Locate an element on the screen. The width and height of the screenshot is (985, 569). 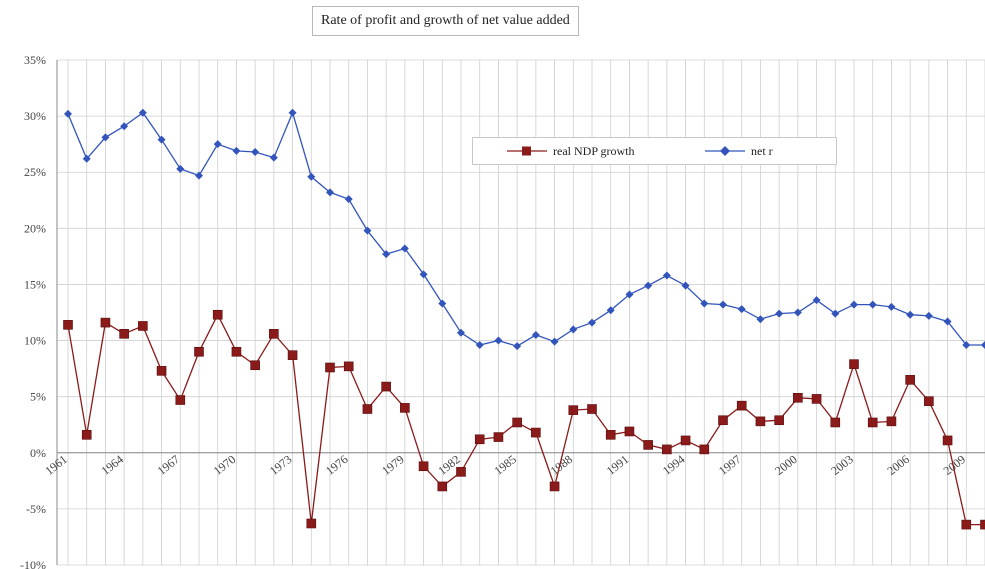
x-tick-label: 1994 is located at coordinates (674, 465).